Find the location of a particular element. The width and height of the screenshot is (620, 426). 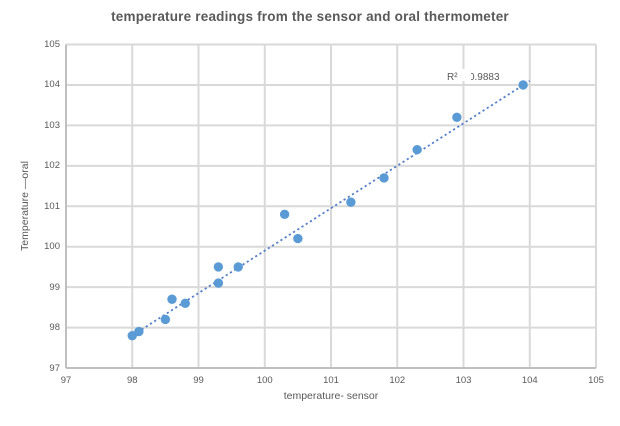

x-tick-label: 97 is located at coordinates (66, 380).